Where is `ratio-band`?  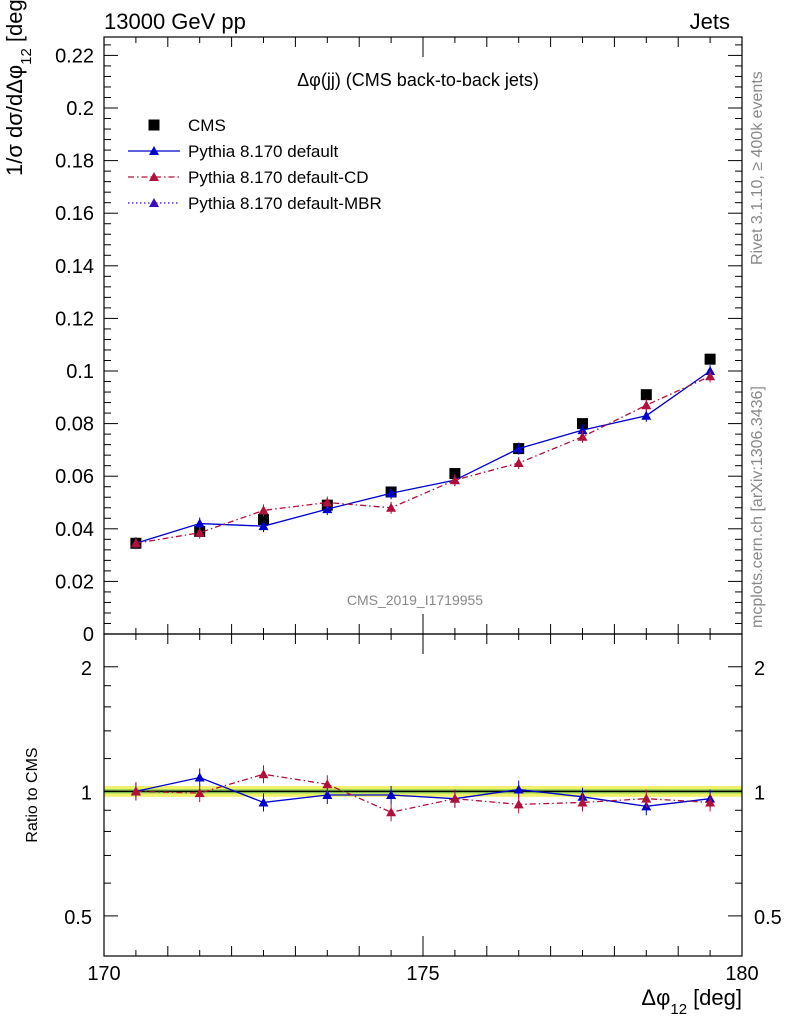 ratio-band is located at coordinates (423, 791).